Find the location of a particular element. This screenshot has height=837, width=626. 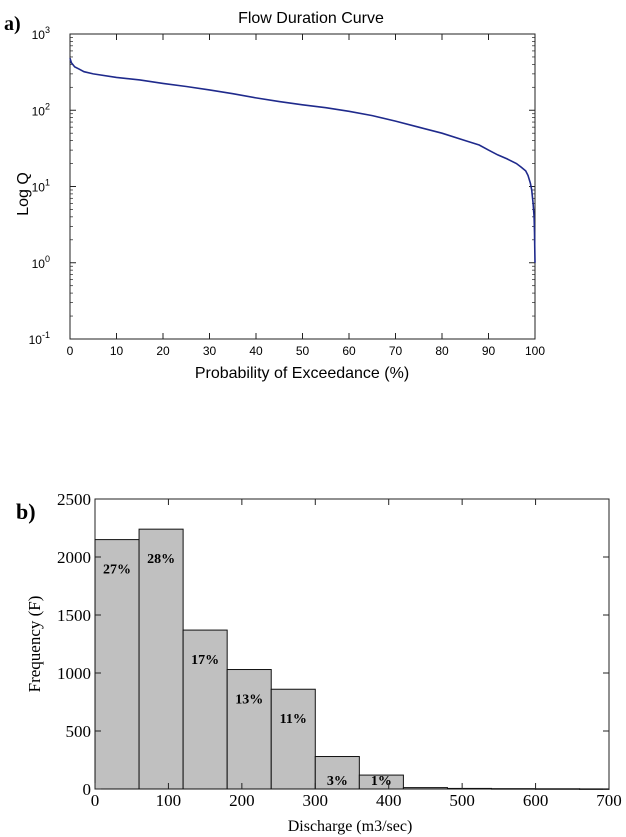

y-tick-label-a: 10² is located at coordinates (41, 109).